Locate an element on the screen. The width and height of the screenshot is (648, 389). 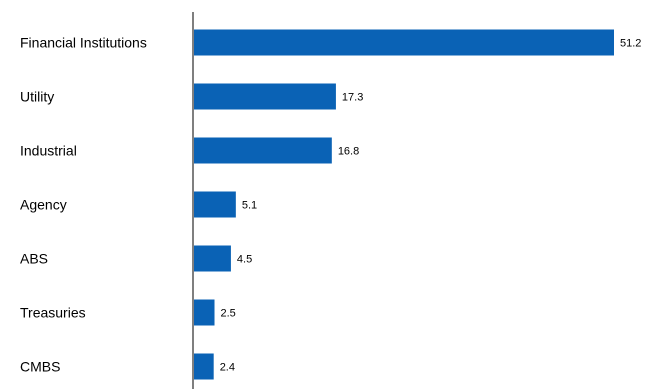
value-label: 2.5 is located at coordinates (228, 314).